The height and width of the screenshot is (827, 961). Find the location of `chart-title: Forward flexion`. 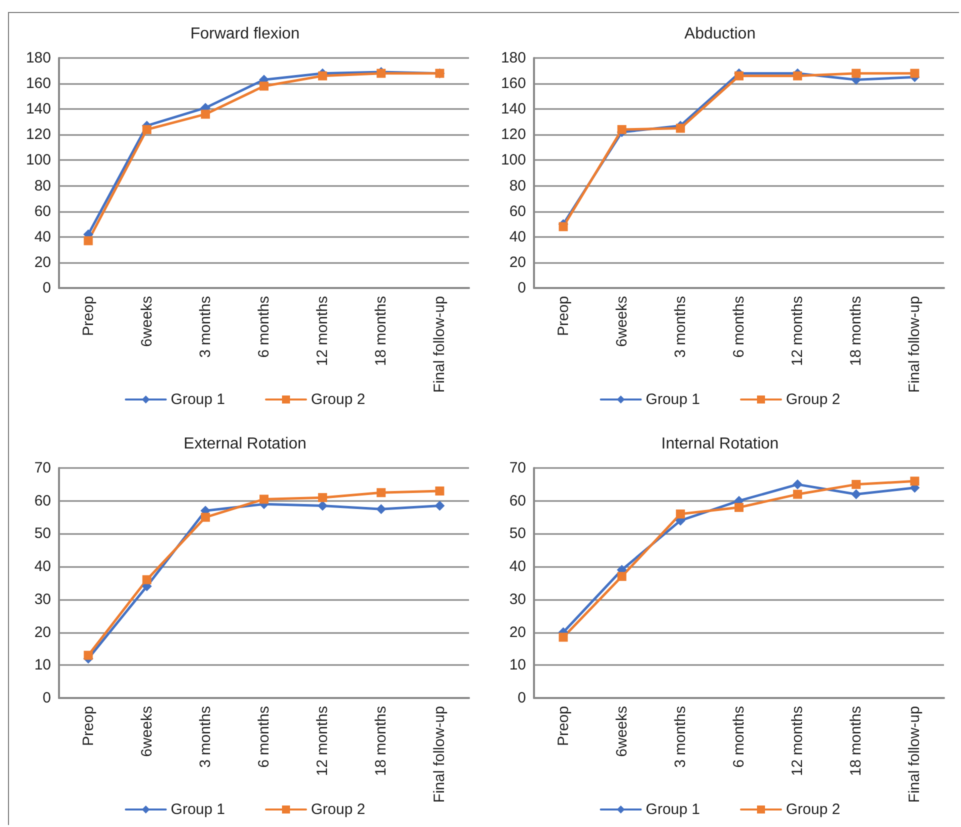

chart-title: Forward flexion is located at coordinates (245, 34).